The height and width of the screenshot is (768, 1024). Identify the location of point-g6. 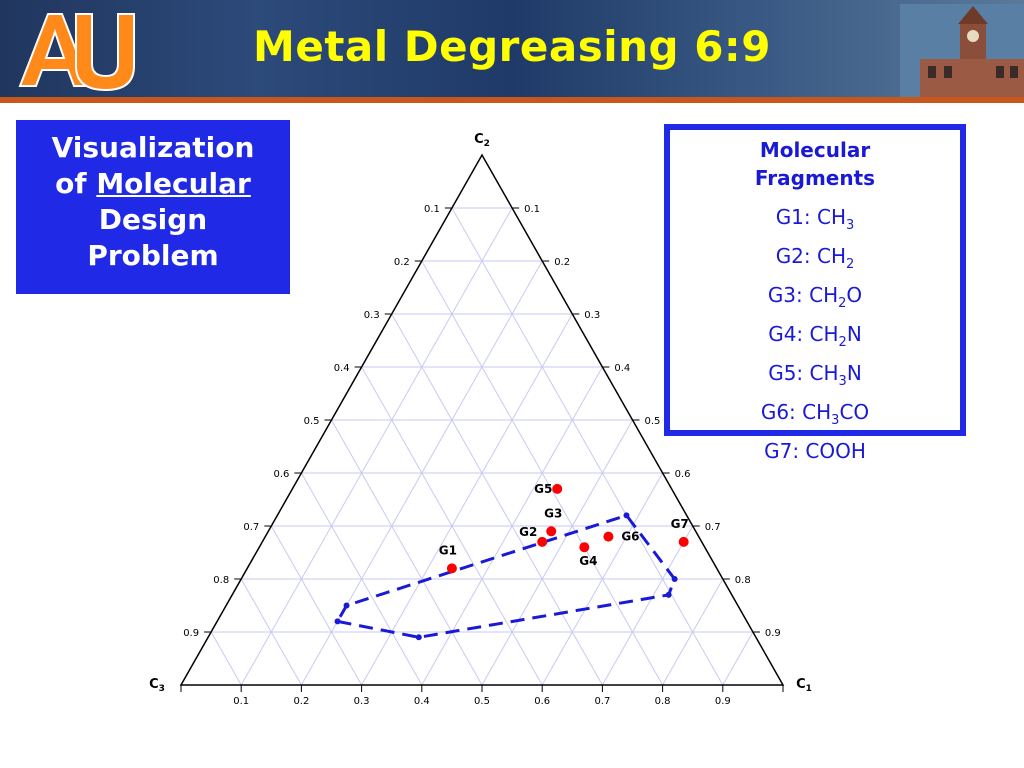
(608, 536).